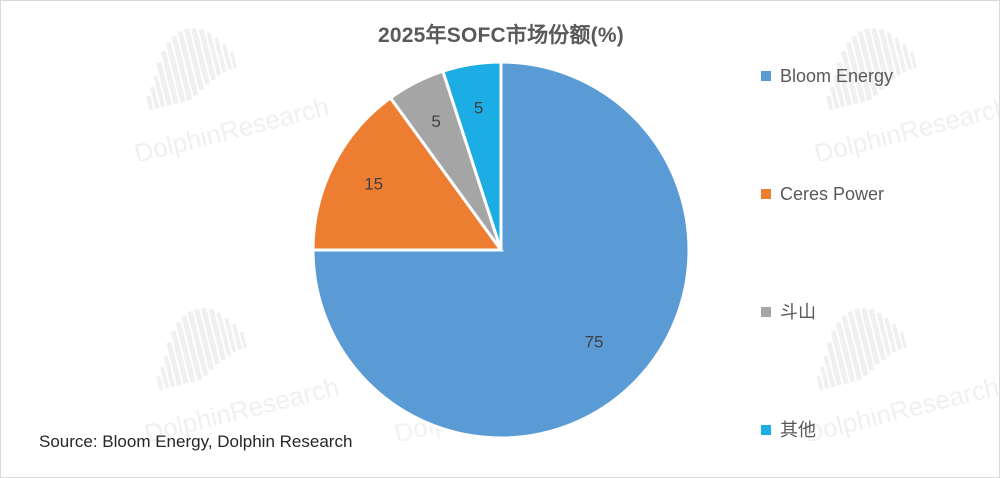 The image size is (1000, 478). Describe the element at coordinates (196, 441) in the screenshot. I see `source-note: Source: Bloom Energy, Dolphin Research` at that location.